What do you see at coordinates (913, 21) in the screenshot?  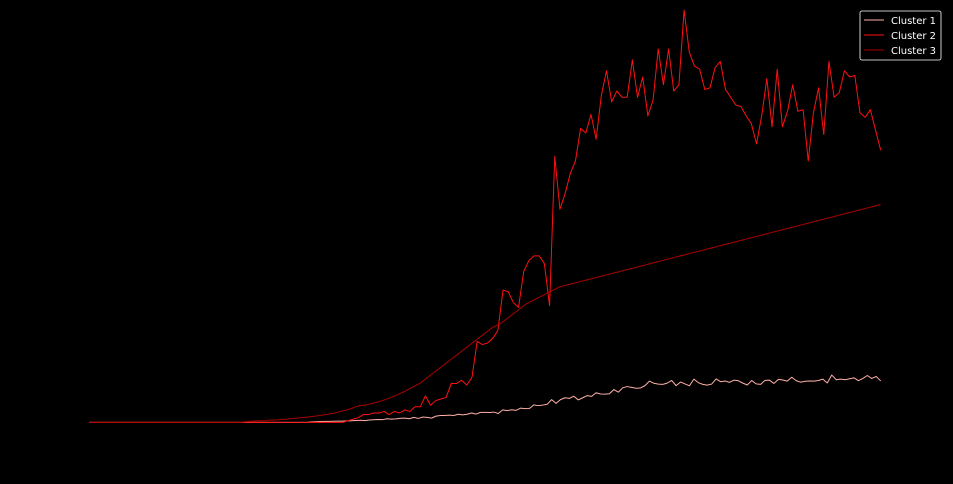 I see `legend-label-cluster-1: Cluster 1` at bounding box center [913, 21].